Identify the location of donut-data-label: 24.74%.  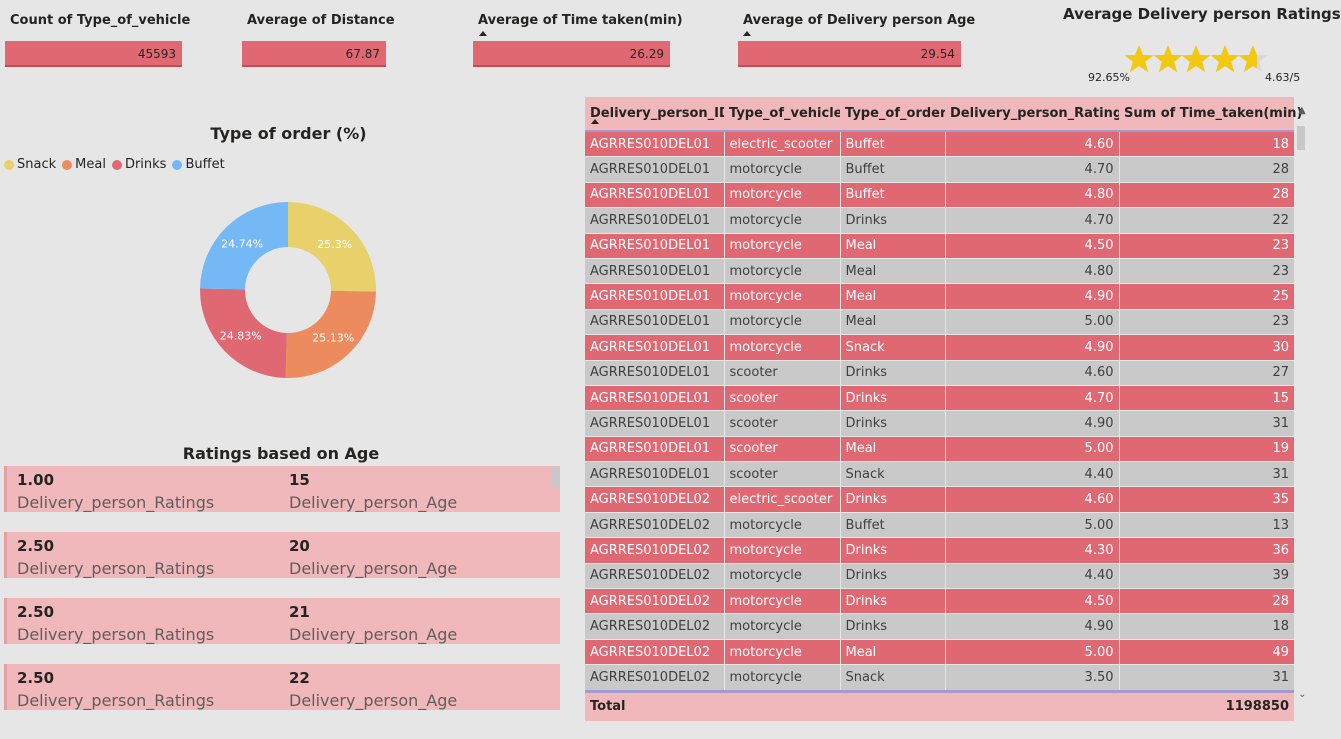
(242, 243).